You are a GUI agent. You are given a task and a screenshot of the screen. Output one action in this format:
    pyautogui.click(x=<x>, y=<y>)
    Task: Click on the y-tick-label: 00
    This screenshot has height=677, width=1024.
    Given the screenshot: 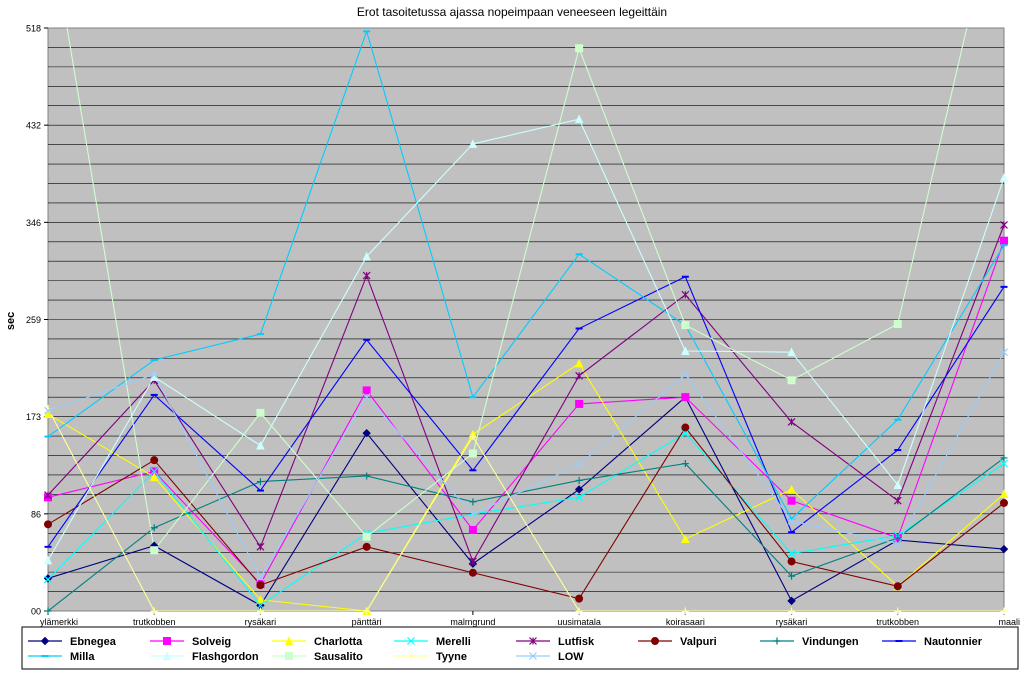 What is the action you would take?
    pyautogui.click(x=36, y=612)
    